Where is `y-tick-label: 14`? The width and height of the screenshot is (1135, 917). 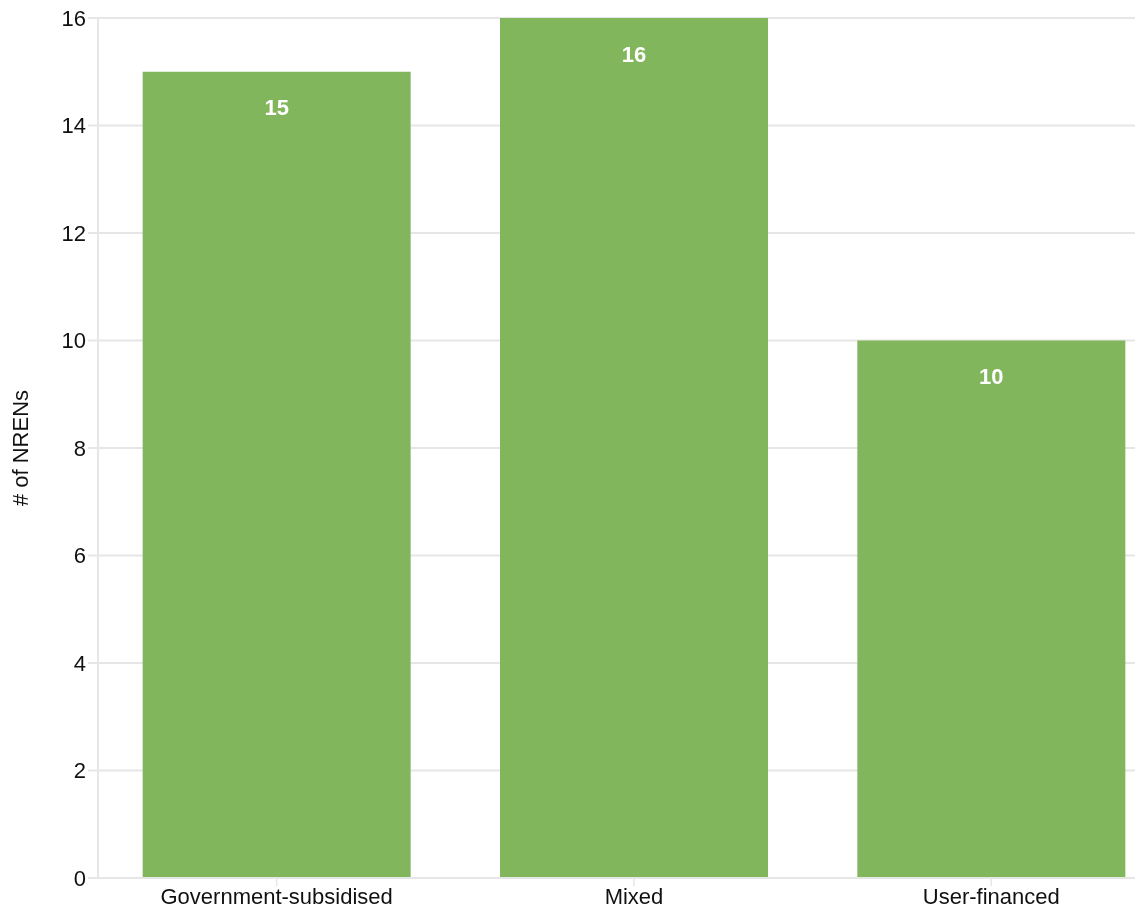
y-tick-label: 14 is located at coordinates (73, 126).